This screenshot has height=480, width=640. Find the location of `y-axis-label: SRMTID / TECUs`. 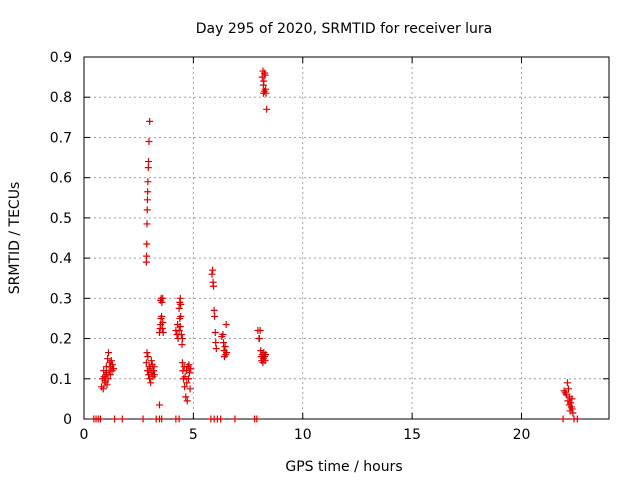

y-axis-label: SRMTID / TECUs is located at coordinates (15, 238).